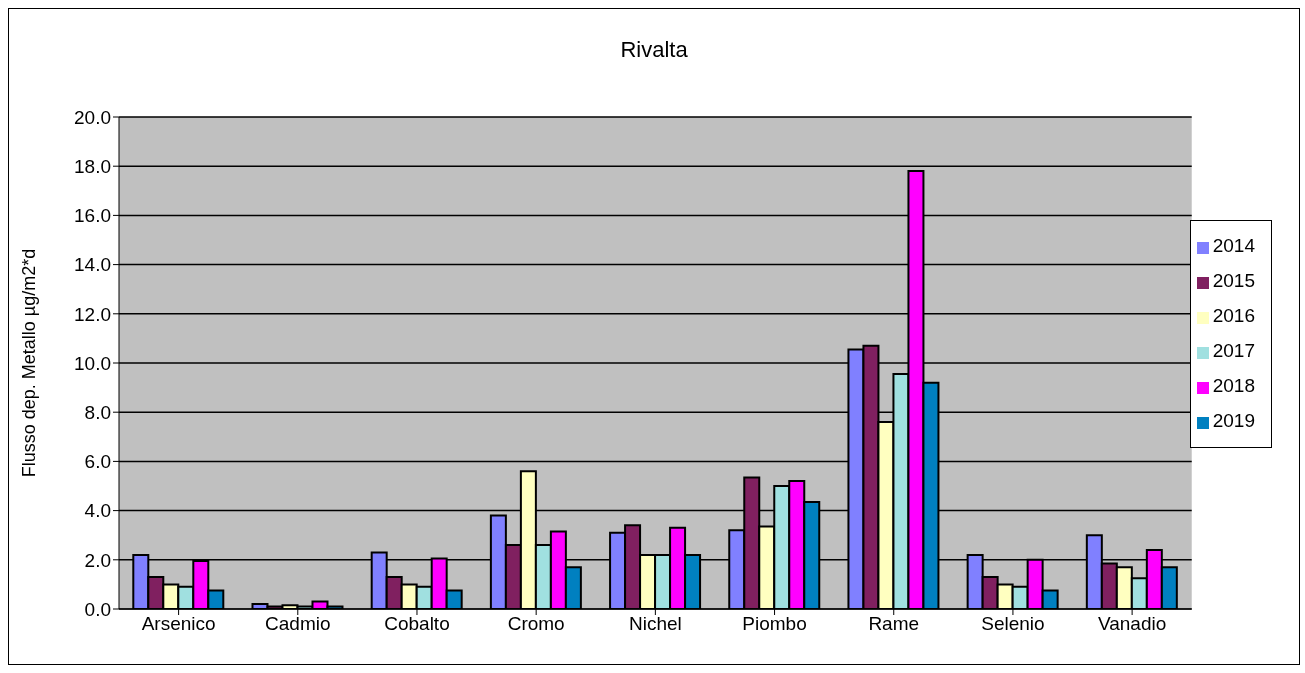  I want to click on legend-label: 2019, so click(1233, 420).